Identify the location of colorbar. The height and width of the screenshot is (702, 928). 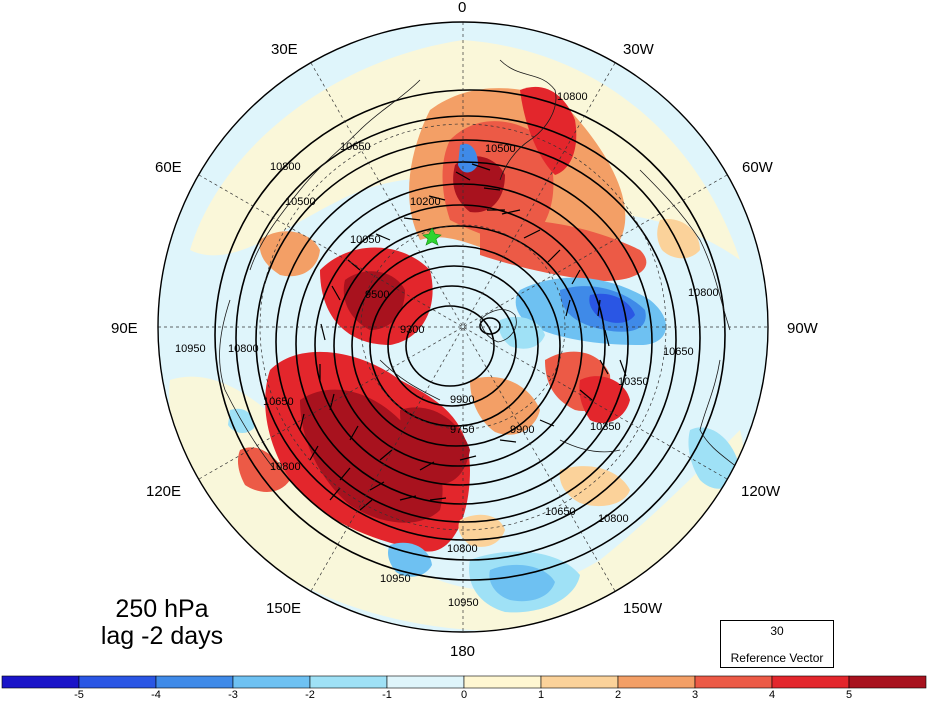
(464, 682).